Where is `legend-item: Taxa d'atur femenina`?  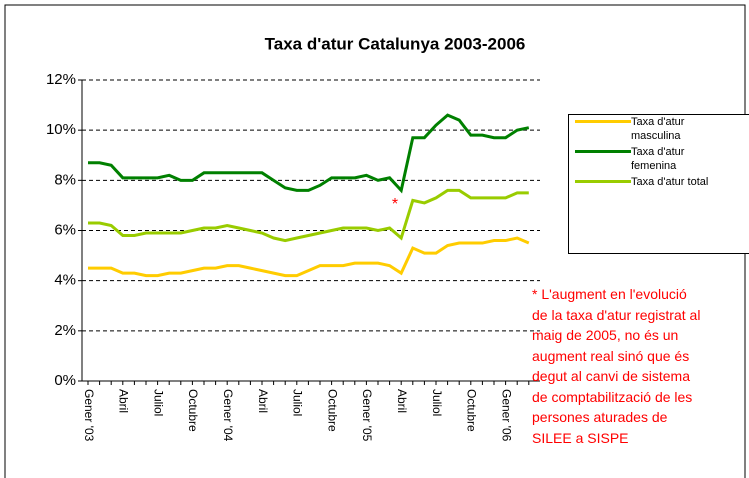 legend-item: Taxa d'atur femenina is located at coordinates (659, 160).